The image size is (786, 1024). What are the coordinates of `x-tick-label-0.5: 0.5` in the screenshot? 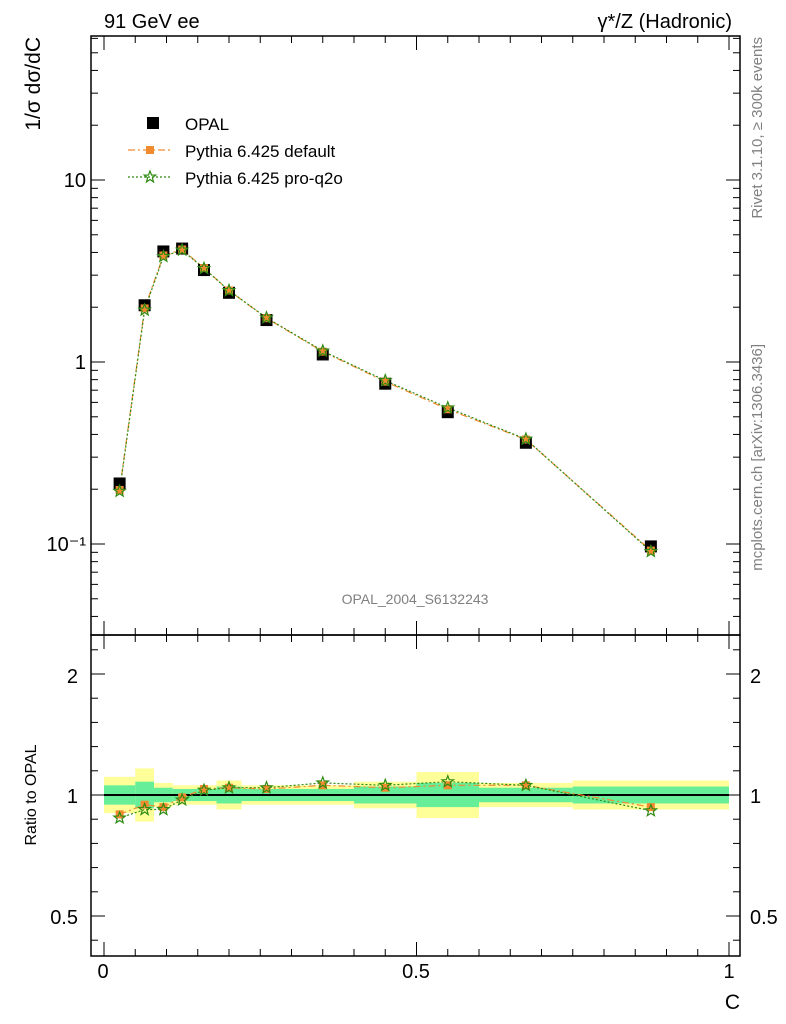 It's located at (416, 972).